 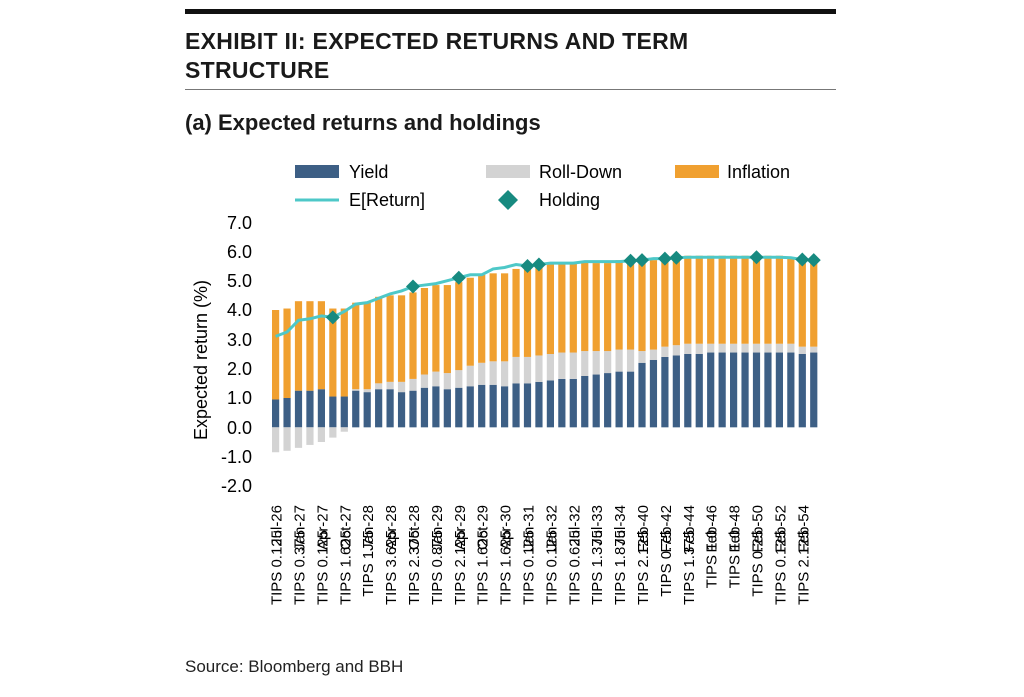 What do you see at coordinates (437, 528) in the screenshot?
I see `x-date-label: Jan-29` at bounding box center [437, 528].